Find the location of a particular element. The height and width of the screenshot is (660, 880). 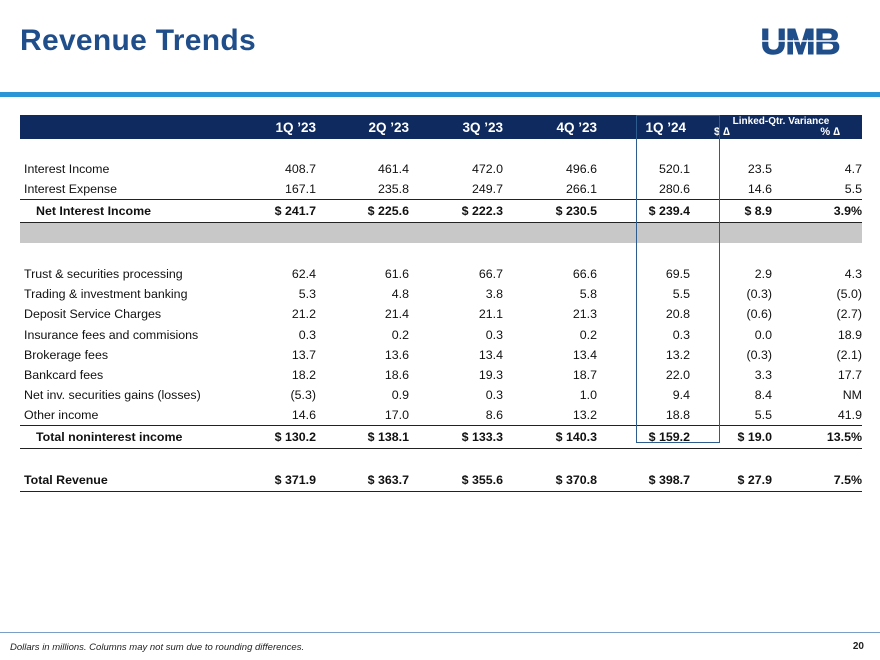

row-value: 3.9% is located at coordinates (817, 211).